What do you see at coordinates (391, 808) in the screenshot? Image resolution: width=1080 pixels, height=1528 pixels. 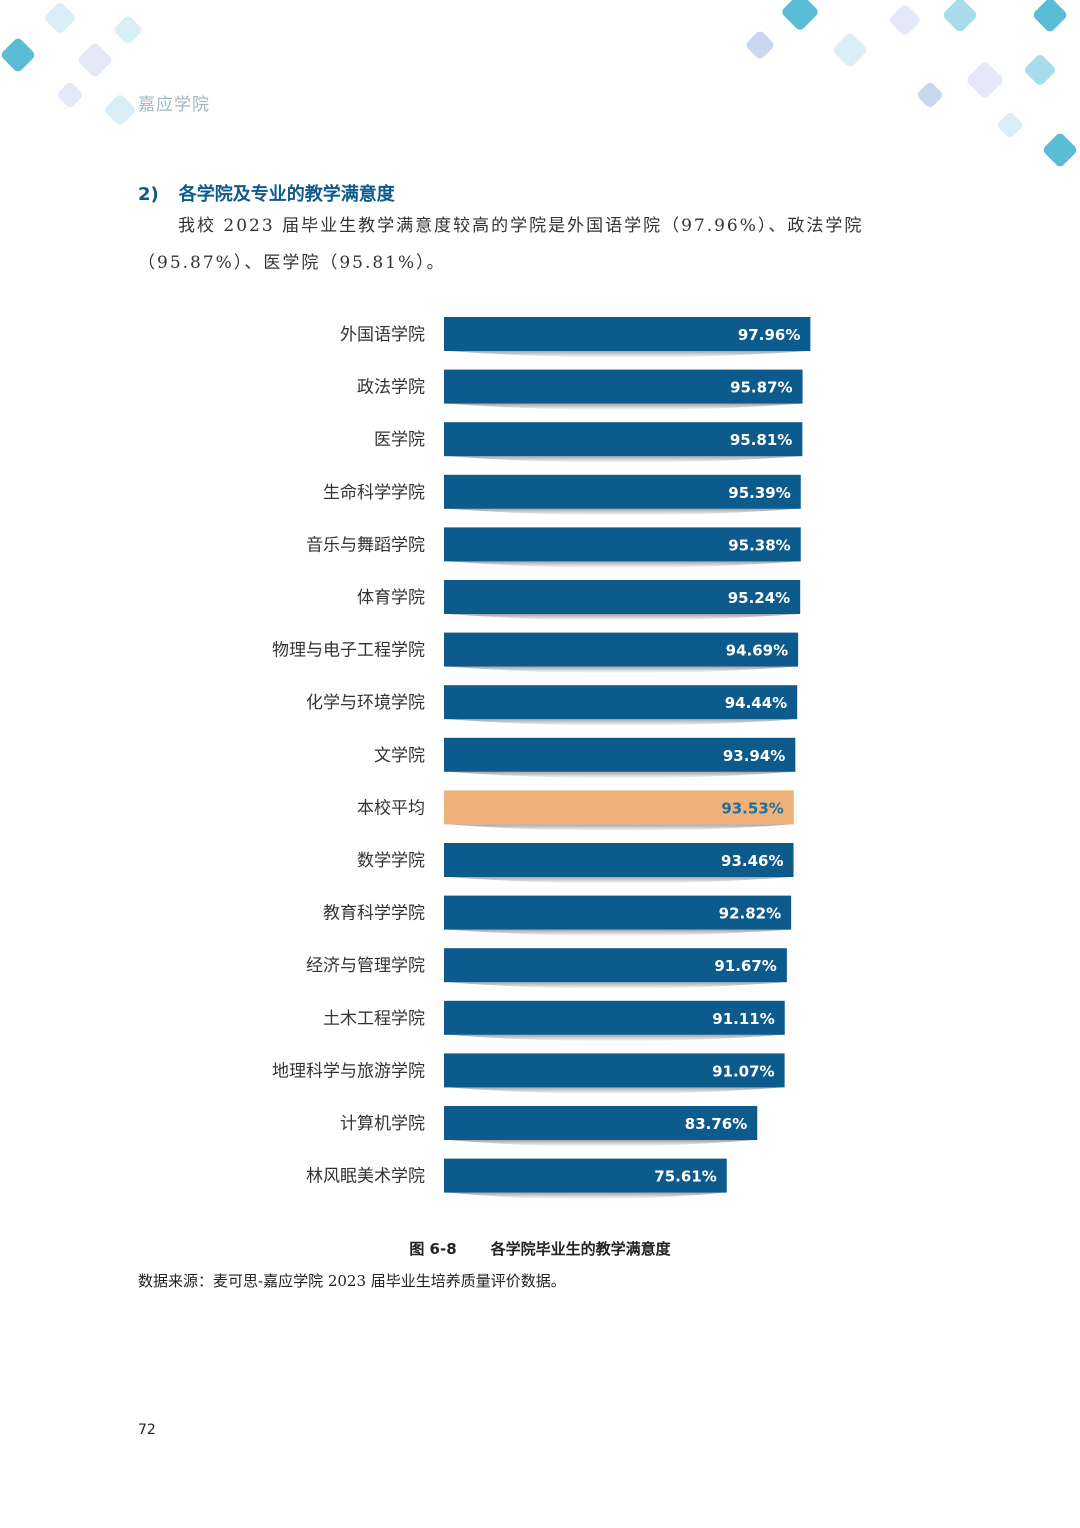 I see `category-label: 本校平均` at bounding box center [391, 808].